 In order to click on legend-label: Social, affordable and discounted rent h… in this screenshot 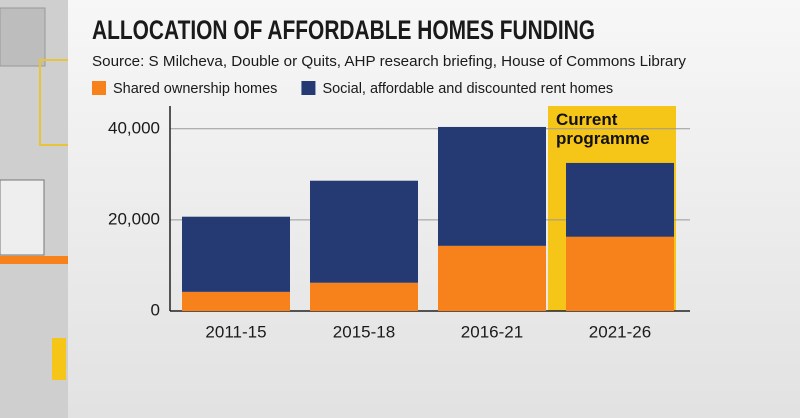, I will do `click(467, 89)`.